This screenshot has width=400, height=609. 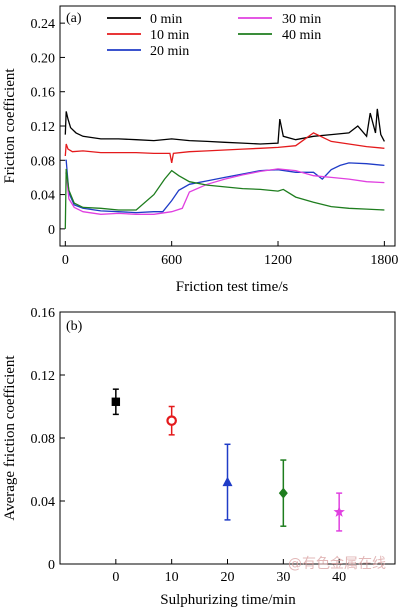 I want to click on panel-a-xtick-label: 600, so click(x=171, y=260).